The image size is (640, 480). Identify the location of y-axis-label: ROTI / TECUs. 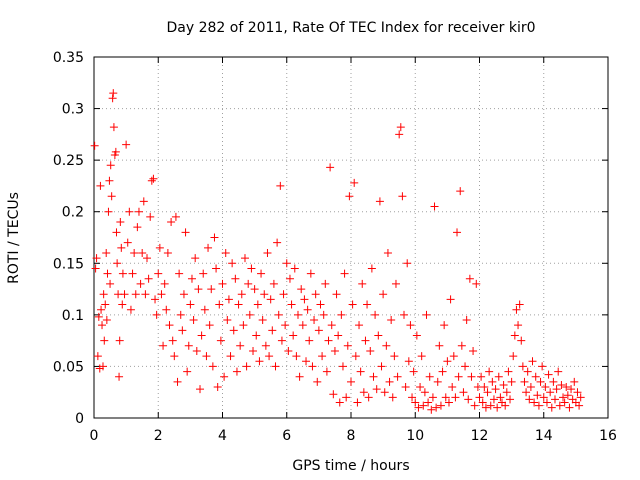
(14, 238).